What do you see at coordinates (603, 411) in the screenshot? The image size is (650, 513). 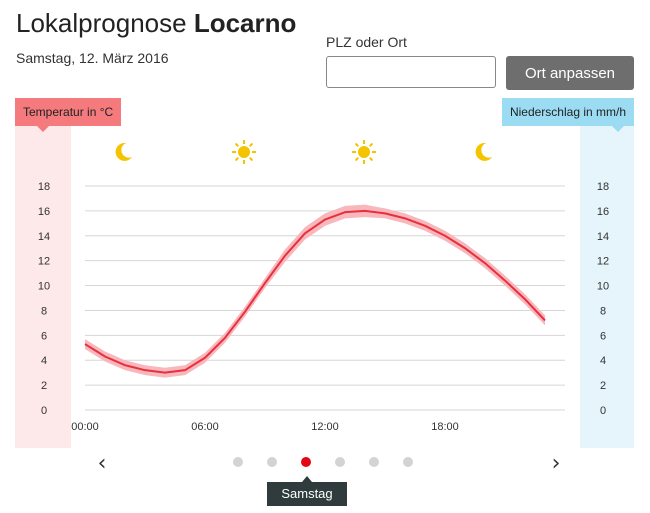 I see `y2-tick-label: 0` at bounding box center [603, 411].